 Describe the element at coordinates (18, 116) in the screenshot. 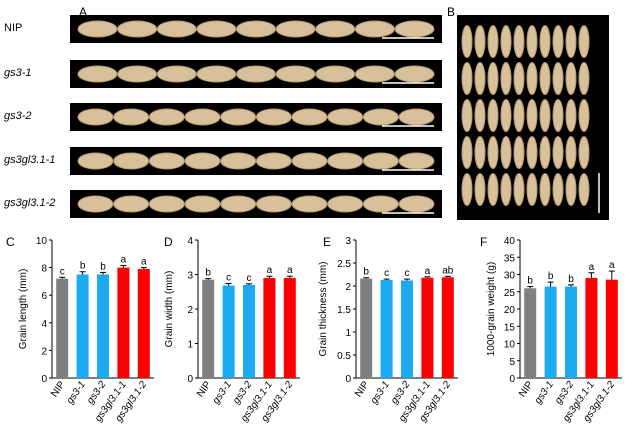

I see `grain-row-label: gs3-2` at that location.